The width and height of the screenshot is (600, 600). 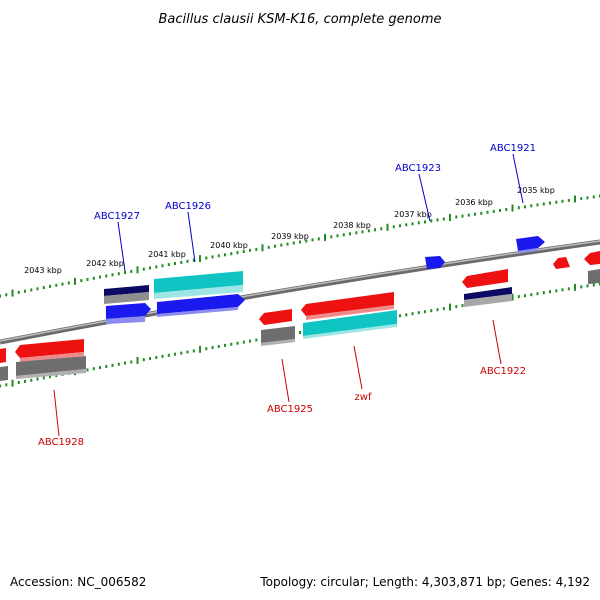 What do you see at coordinates (198, 292) in the screenshot?
I see `gene-abc1926-cyan-shadow` at bounding box center [198, 292].